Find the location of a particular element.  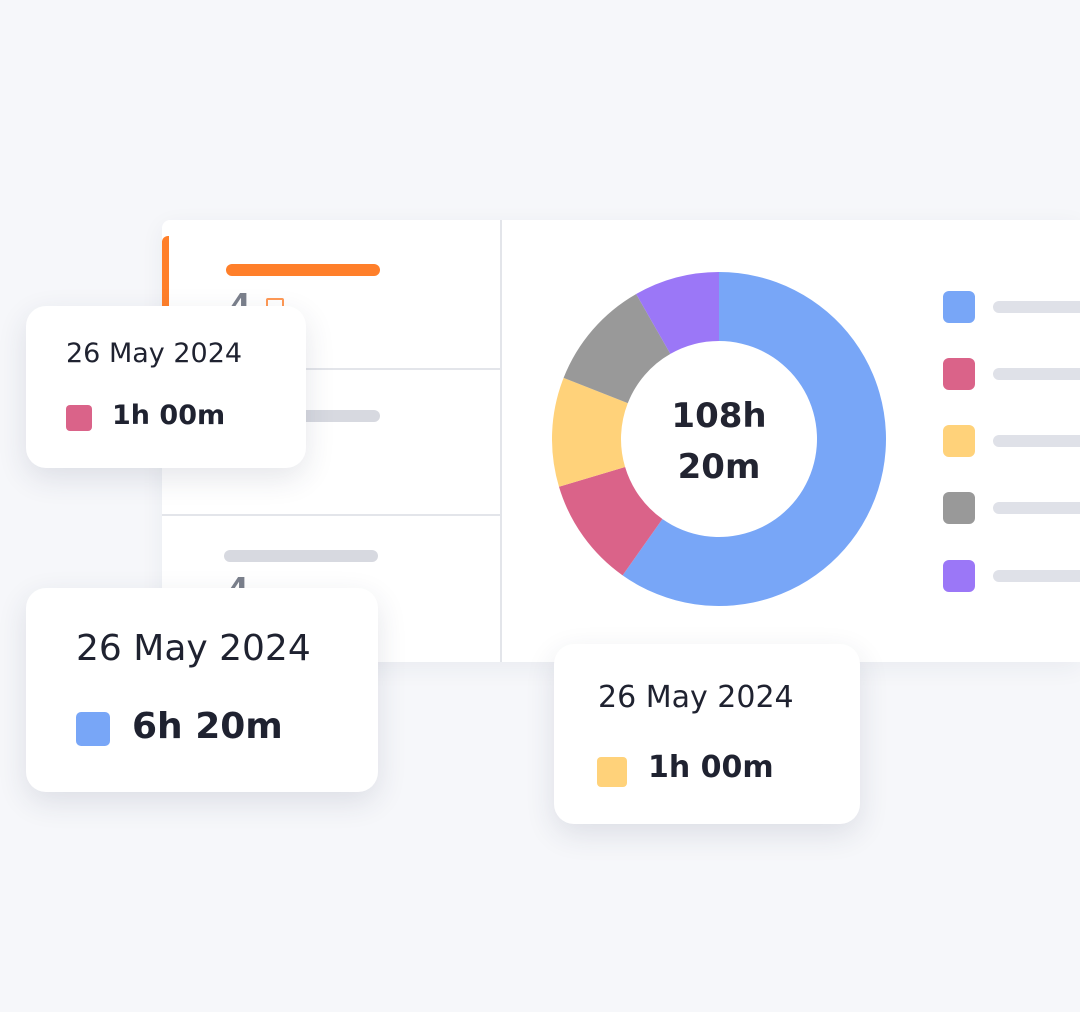

time-donut-chart: 108h 20m is located at coordinates (719, 439).